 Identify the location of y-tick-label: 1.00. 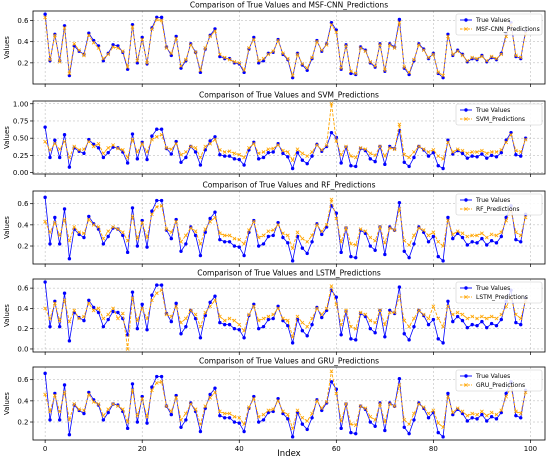
(21, 104).